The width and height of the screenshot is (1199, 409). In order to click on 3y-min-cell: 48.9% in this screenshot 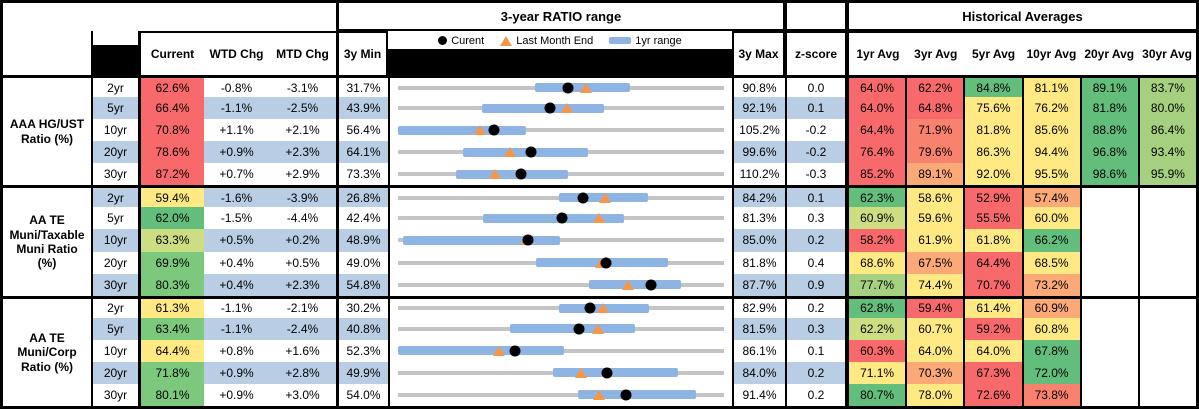, I will do `click(362, 240)`.